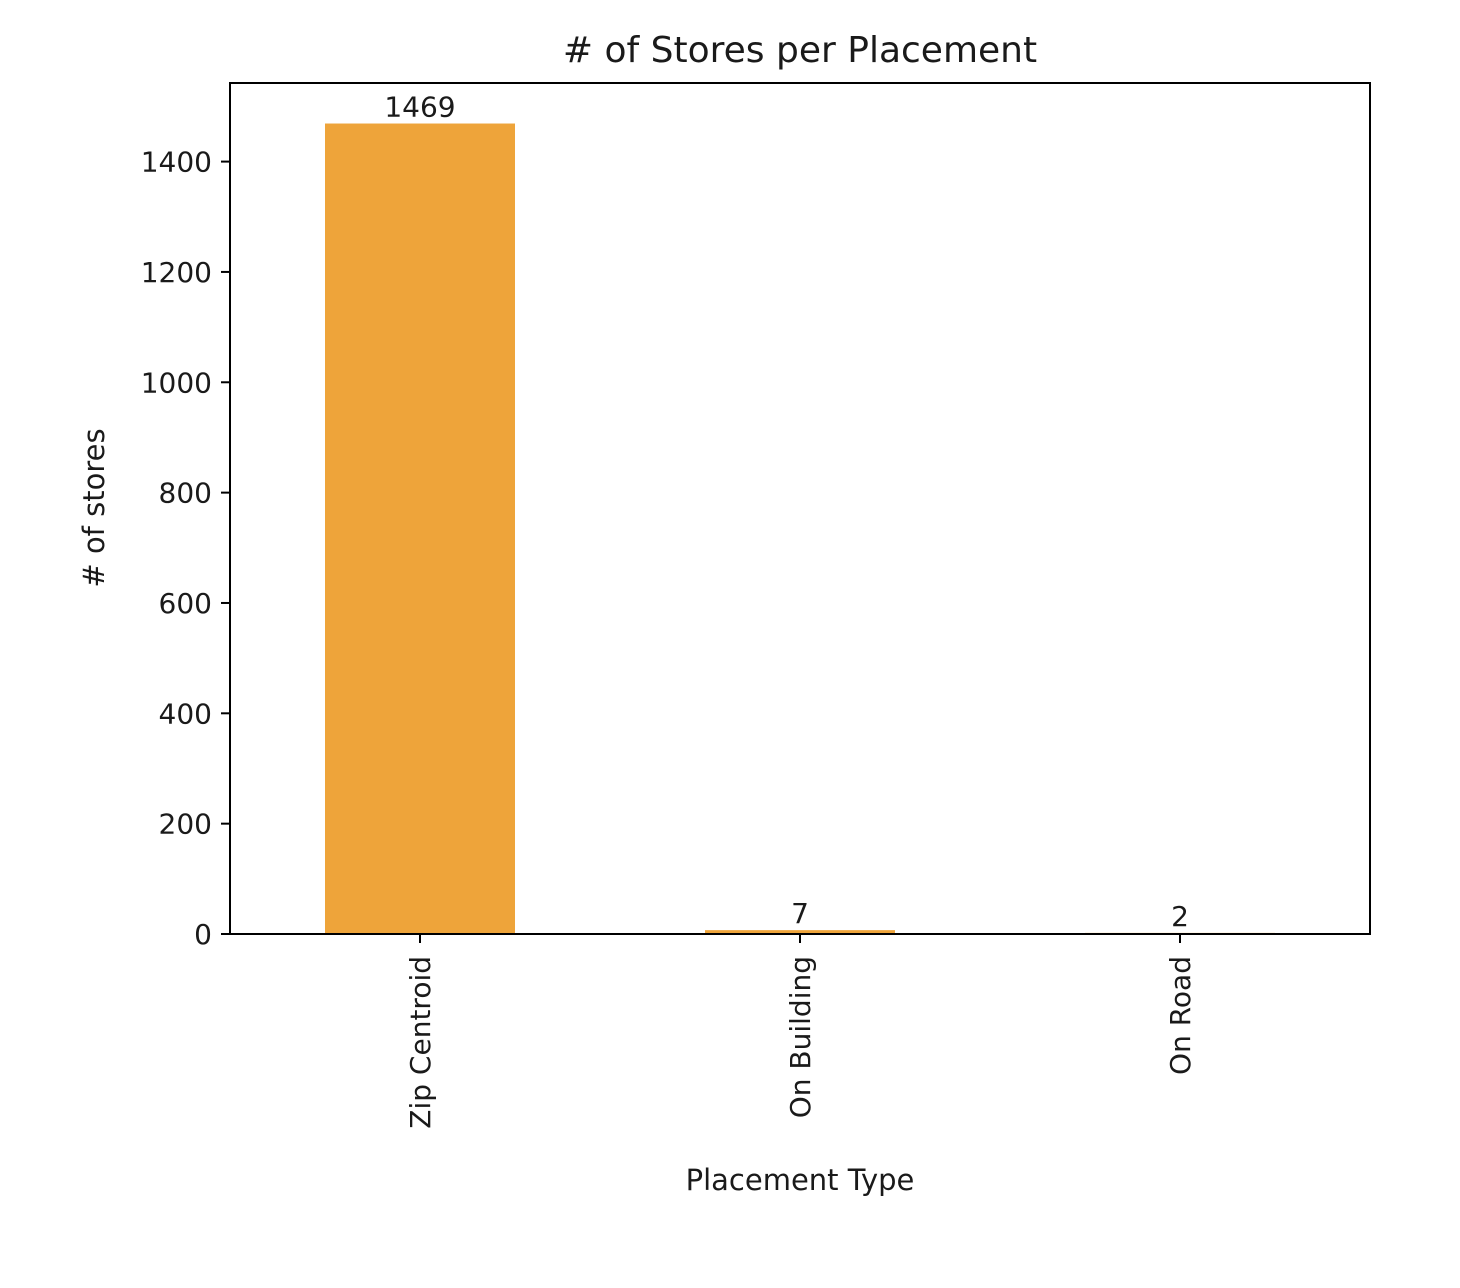  I want to click on bar-value-label: 7, so click(800, 913).